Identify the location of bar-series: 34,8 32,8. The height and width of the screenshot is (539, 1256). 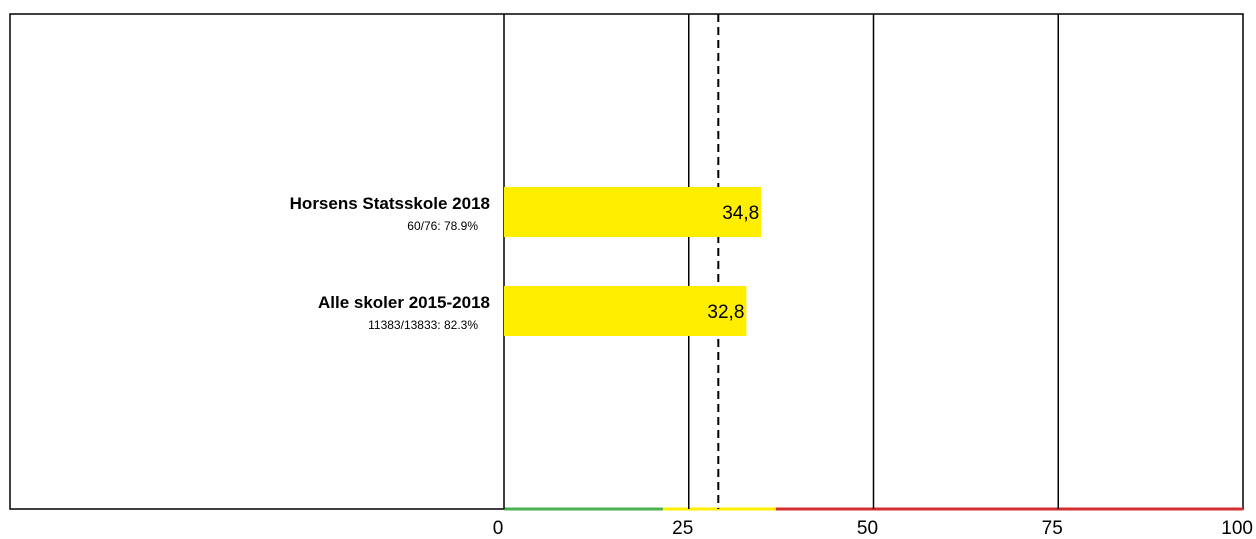
(633, 261).